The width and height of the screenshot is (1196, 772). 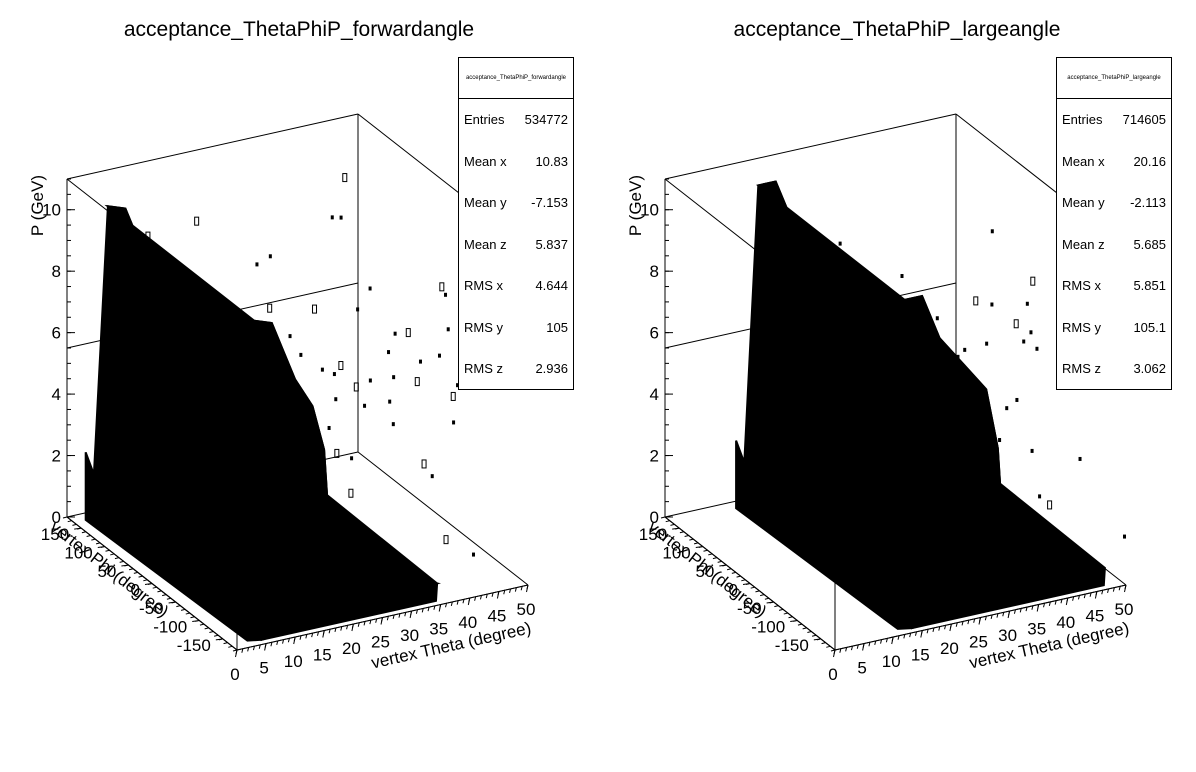 I want to click on z-tick-label: 10, so click(x=51, y=210).